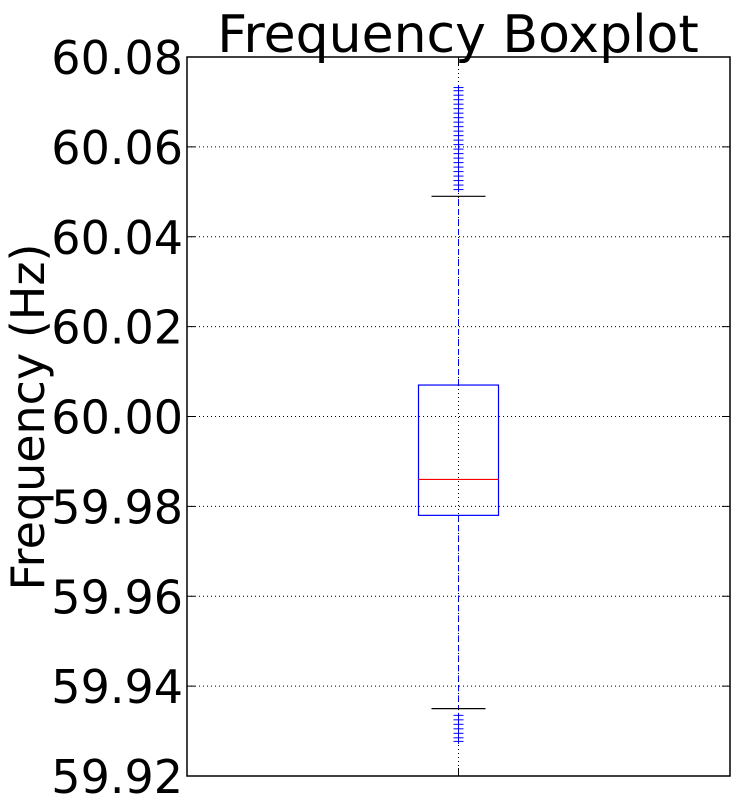 The width and height of the screenshot is (739, 804). I want to click on y-tick-label: 60.00, so click(117, 418).